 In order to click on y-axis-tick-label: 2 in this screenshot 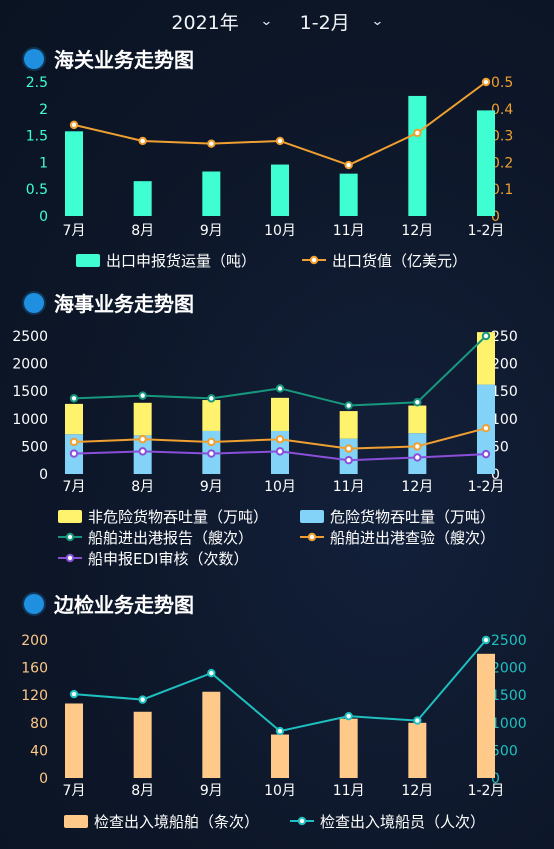, I will do `click(43, 110)`.